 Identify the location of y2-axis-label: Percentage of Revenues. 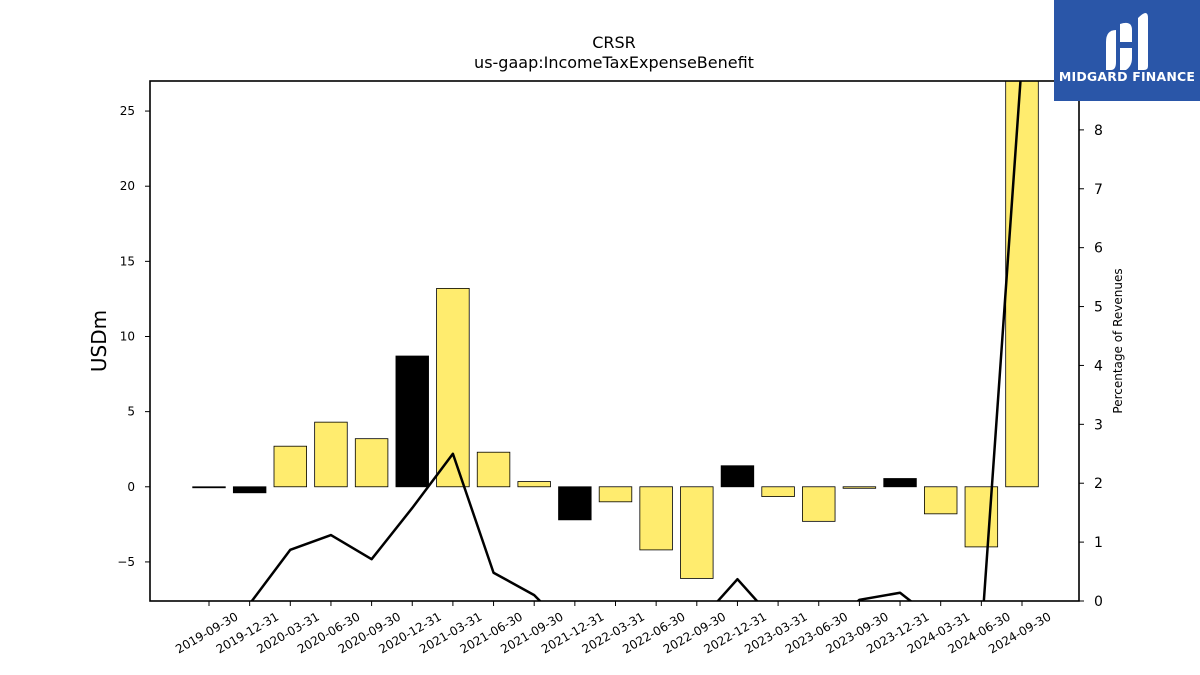
(1118, 340).